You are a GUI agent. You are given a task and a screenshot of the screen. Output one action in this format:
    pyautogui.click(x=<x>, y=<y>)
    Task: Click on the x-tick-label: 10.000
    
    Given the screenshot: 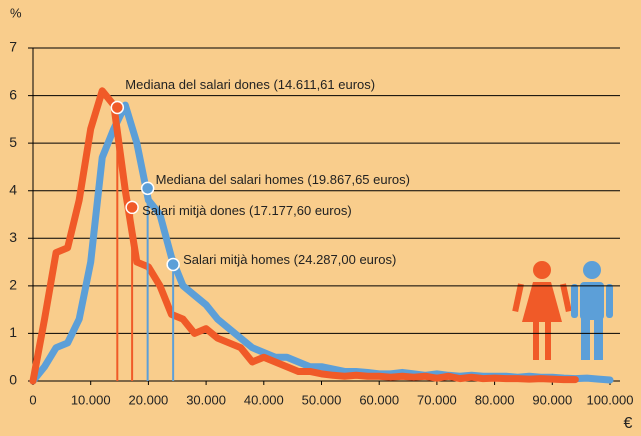 What is the action you would take?
    pyautogui.click(x=91, y=399)
    